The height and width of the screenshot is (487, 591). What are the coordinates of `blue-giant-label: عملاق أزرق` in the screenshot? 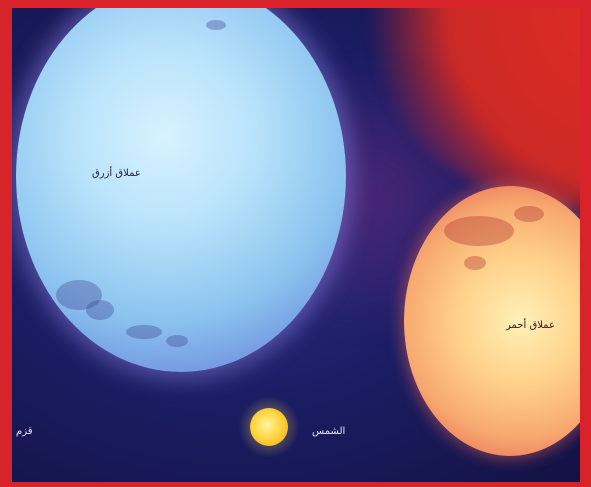 It's located at (116, 173).